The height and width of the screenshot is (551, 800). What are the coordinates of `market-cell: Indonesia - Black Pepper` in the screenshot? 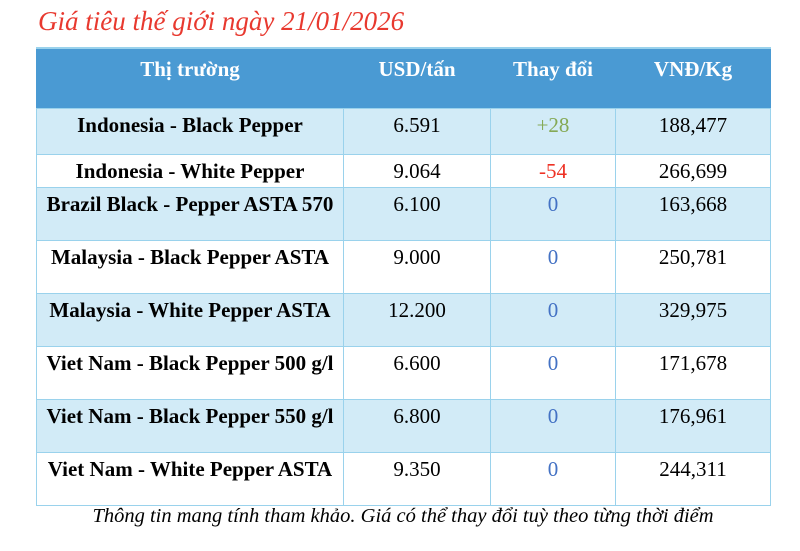 It's located at (190, 131).